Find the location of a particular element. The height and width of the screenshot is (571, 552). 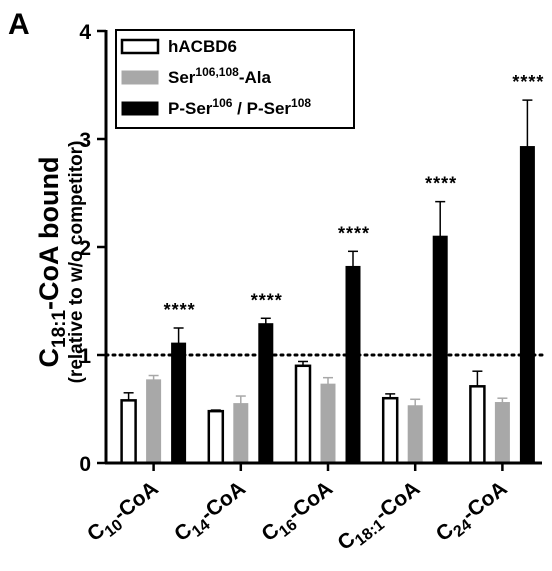

legend-label: hACBD6 is located at coordinates (202, 46).